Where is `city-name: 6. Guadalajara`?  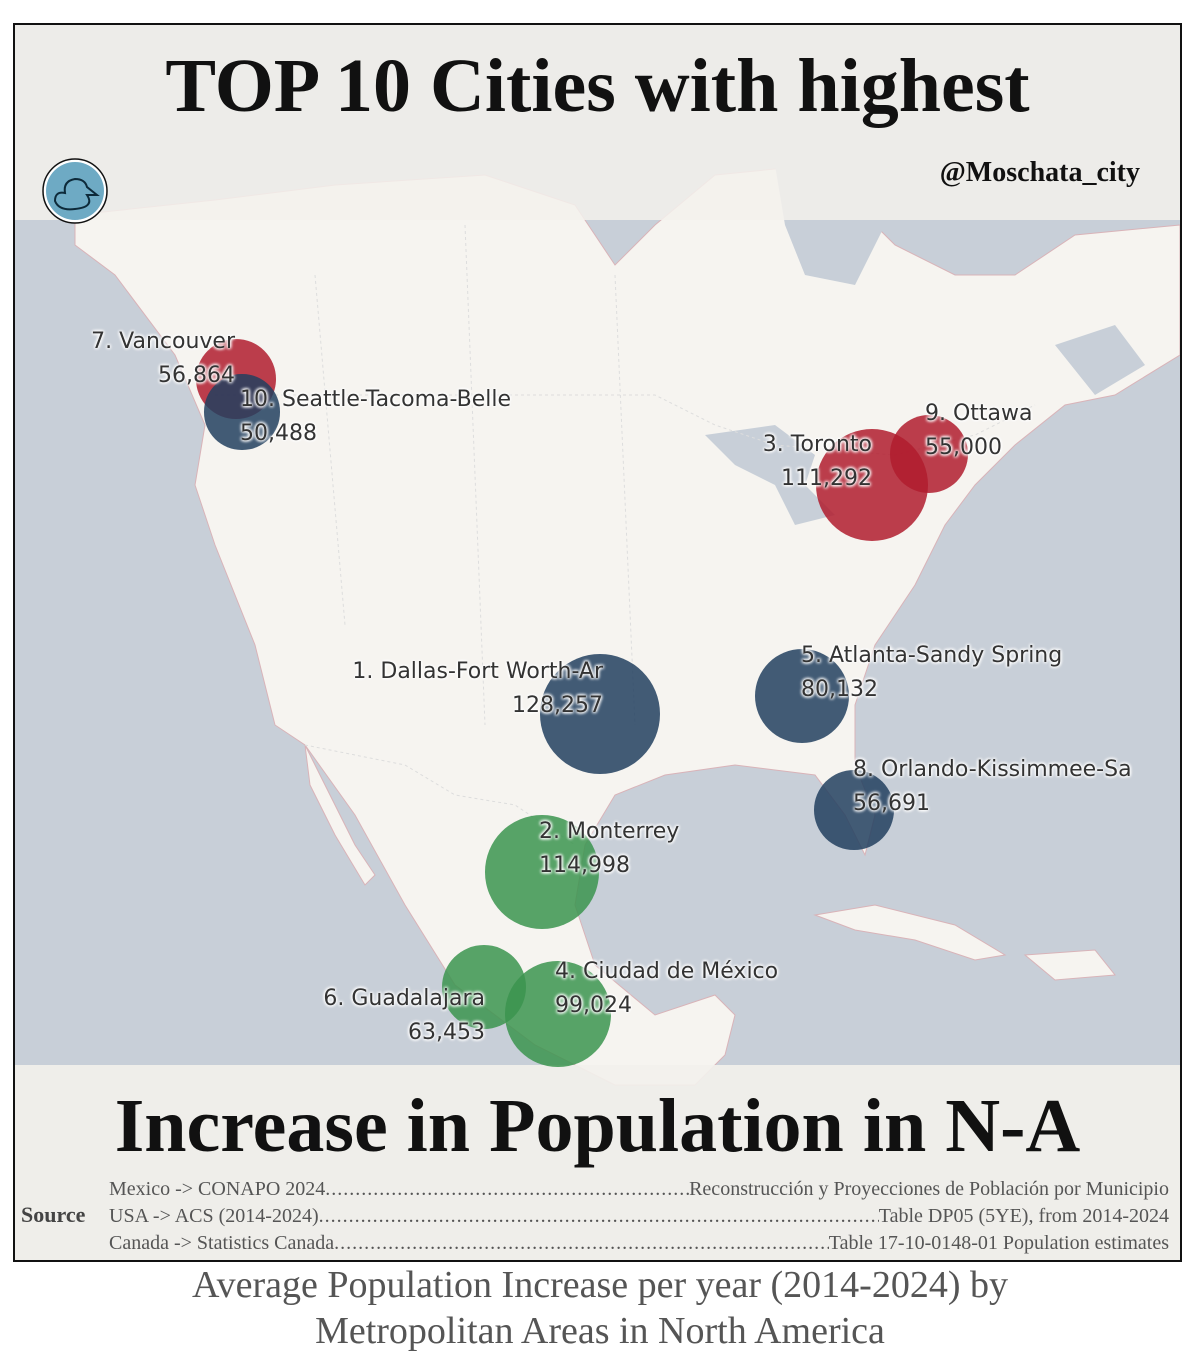
city-name: 6. Guadalajara is located at coordinates (404, 998).